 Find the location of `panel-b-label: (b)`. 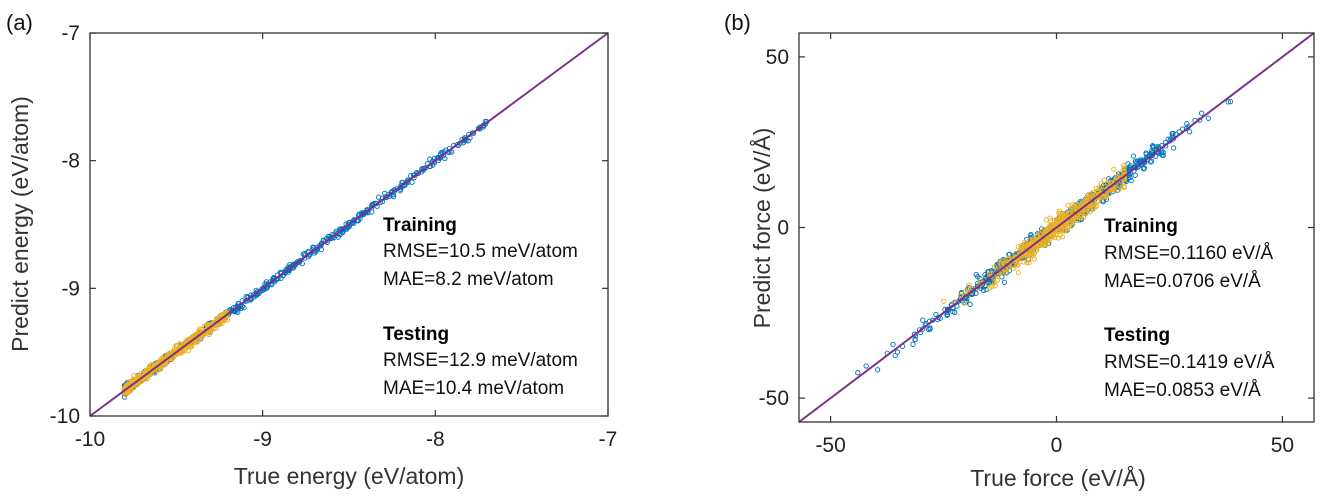

panel-b-label: (b) is located at coordinates (737, 22).